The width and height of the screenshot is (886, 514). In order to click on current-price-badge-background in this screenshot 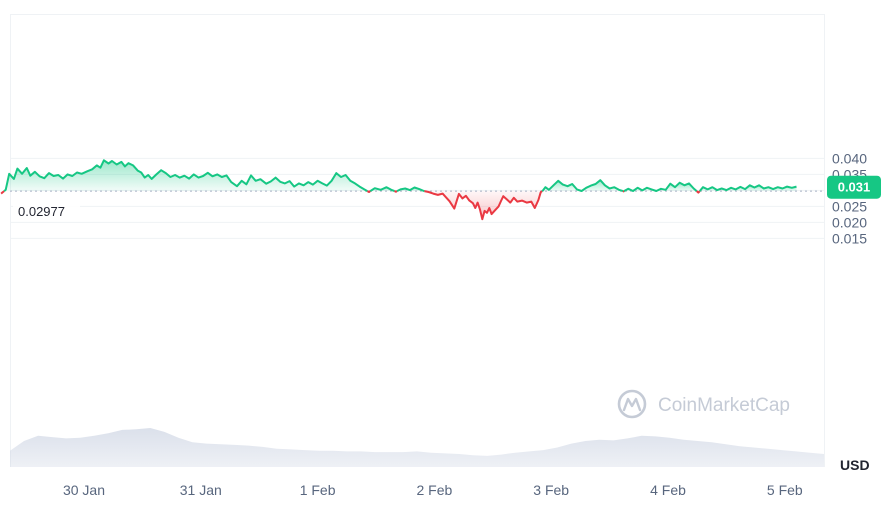, I will do `click(854, 187)`.